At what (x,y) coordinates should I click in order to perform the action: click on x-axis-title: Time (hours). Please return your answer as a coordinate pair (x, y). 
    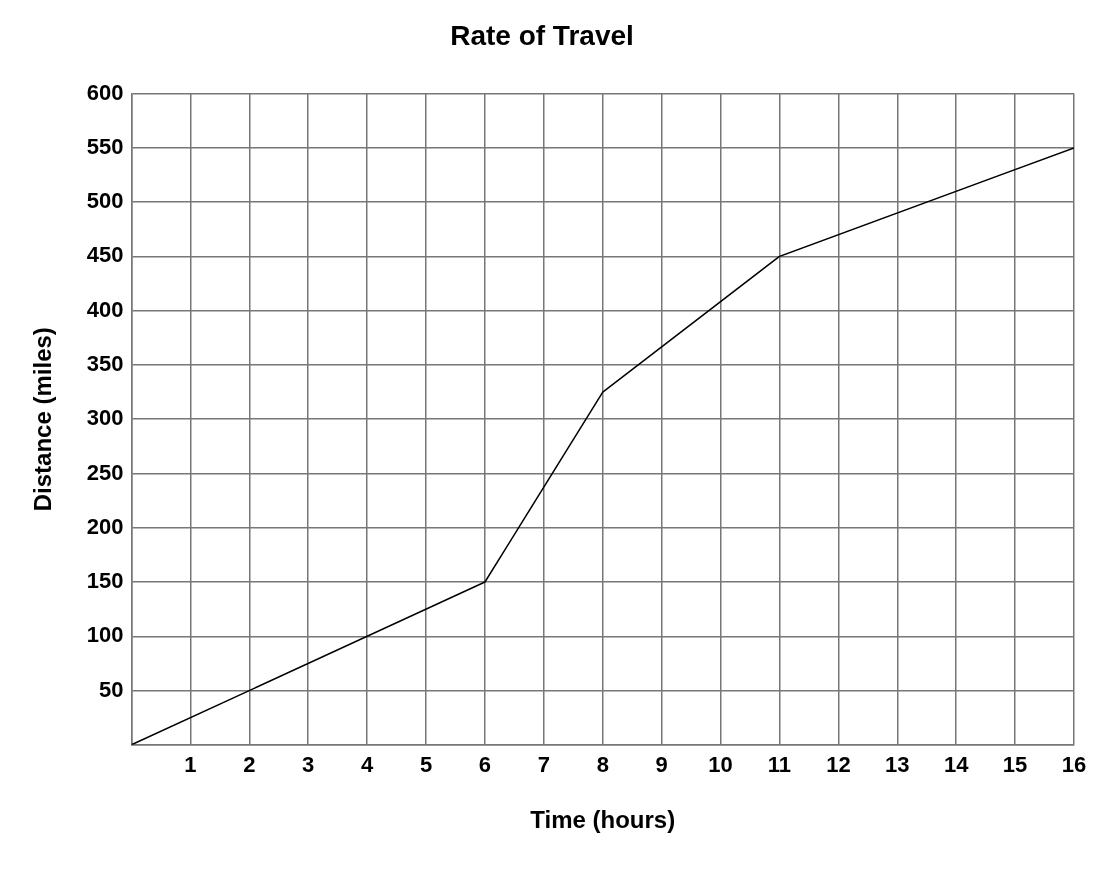
    Looking at the image, I should click on (603, 820).